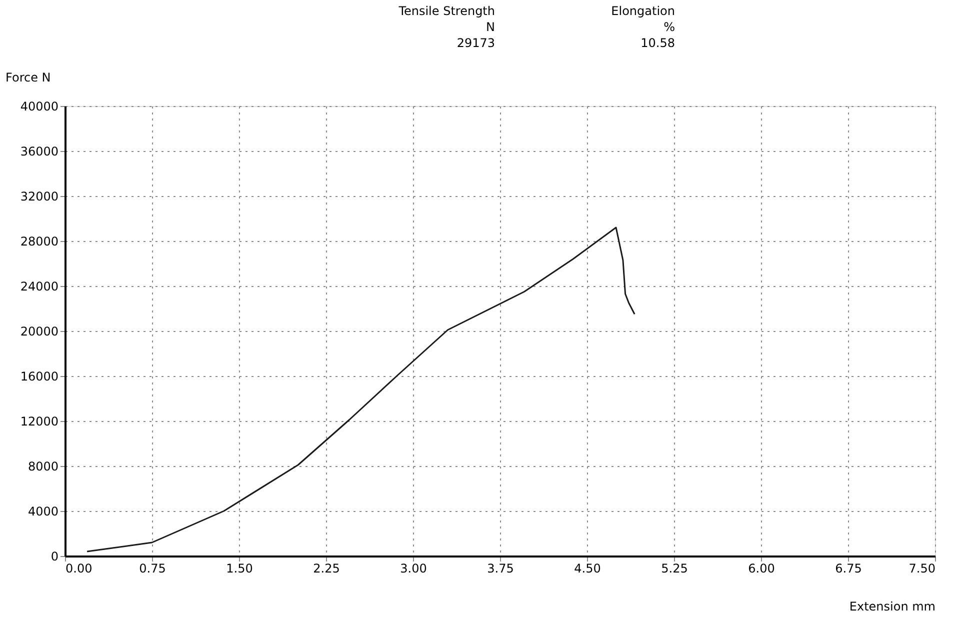 Image resolution: width=980 pixels, height=622 pixels. What do you see at coordinates (28, 77) in the screenshot?
I see `y-axis-title: Force N` at bounding box center [28, 77].